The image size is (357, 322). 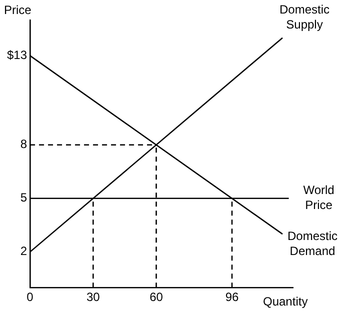 What do you see at coordinates (30, 297) in the screenshot?
I see `x-tick-label: 0` at bounding box center [30, 297].